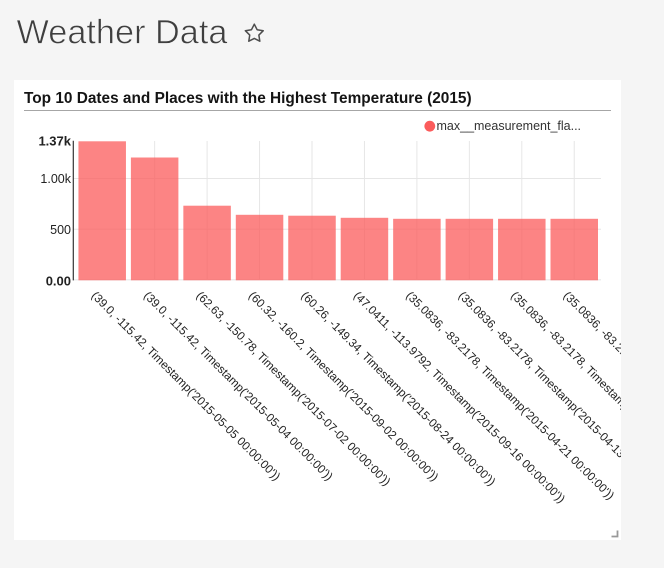 This screenshot has height=568, width=664. I want to click on svg-text: 1.37k, so click(54, 140).